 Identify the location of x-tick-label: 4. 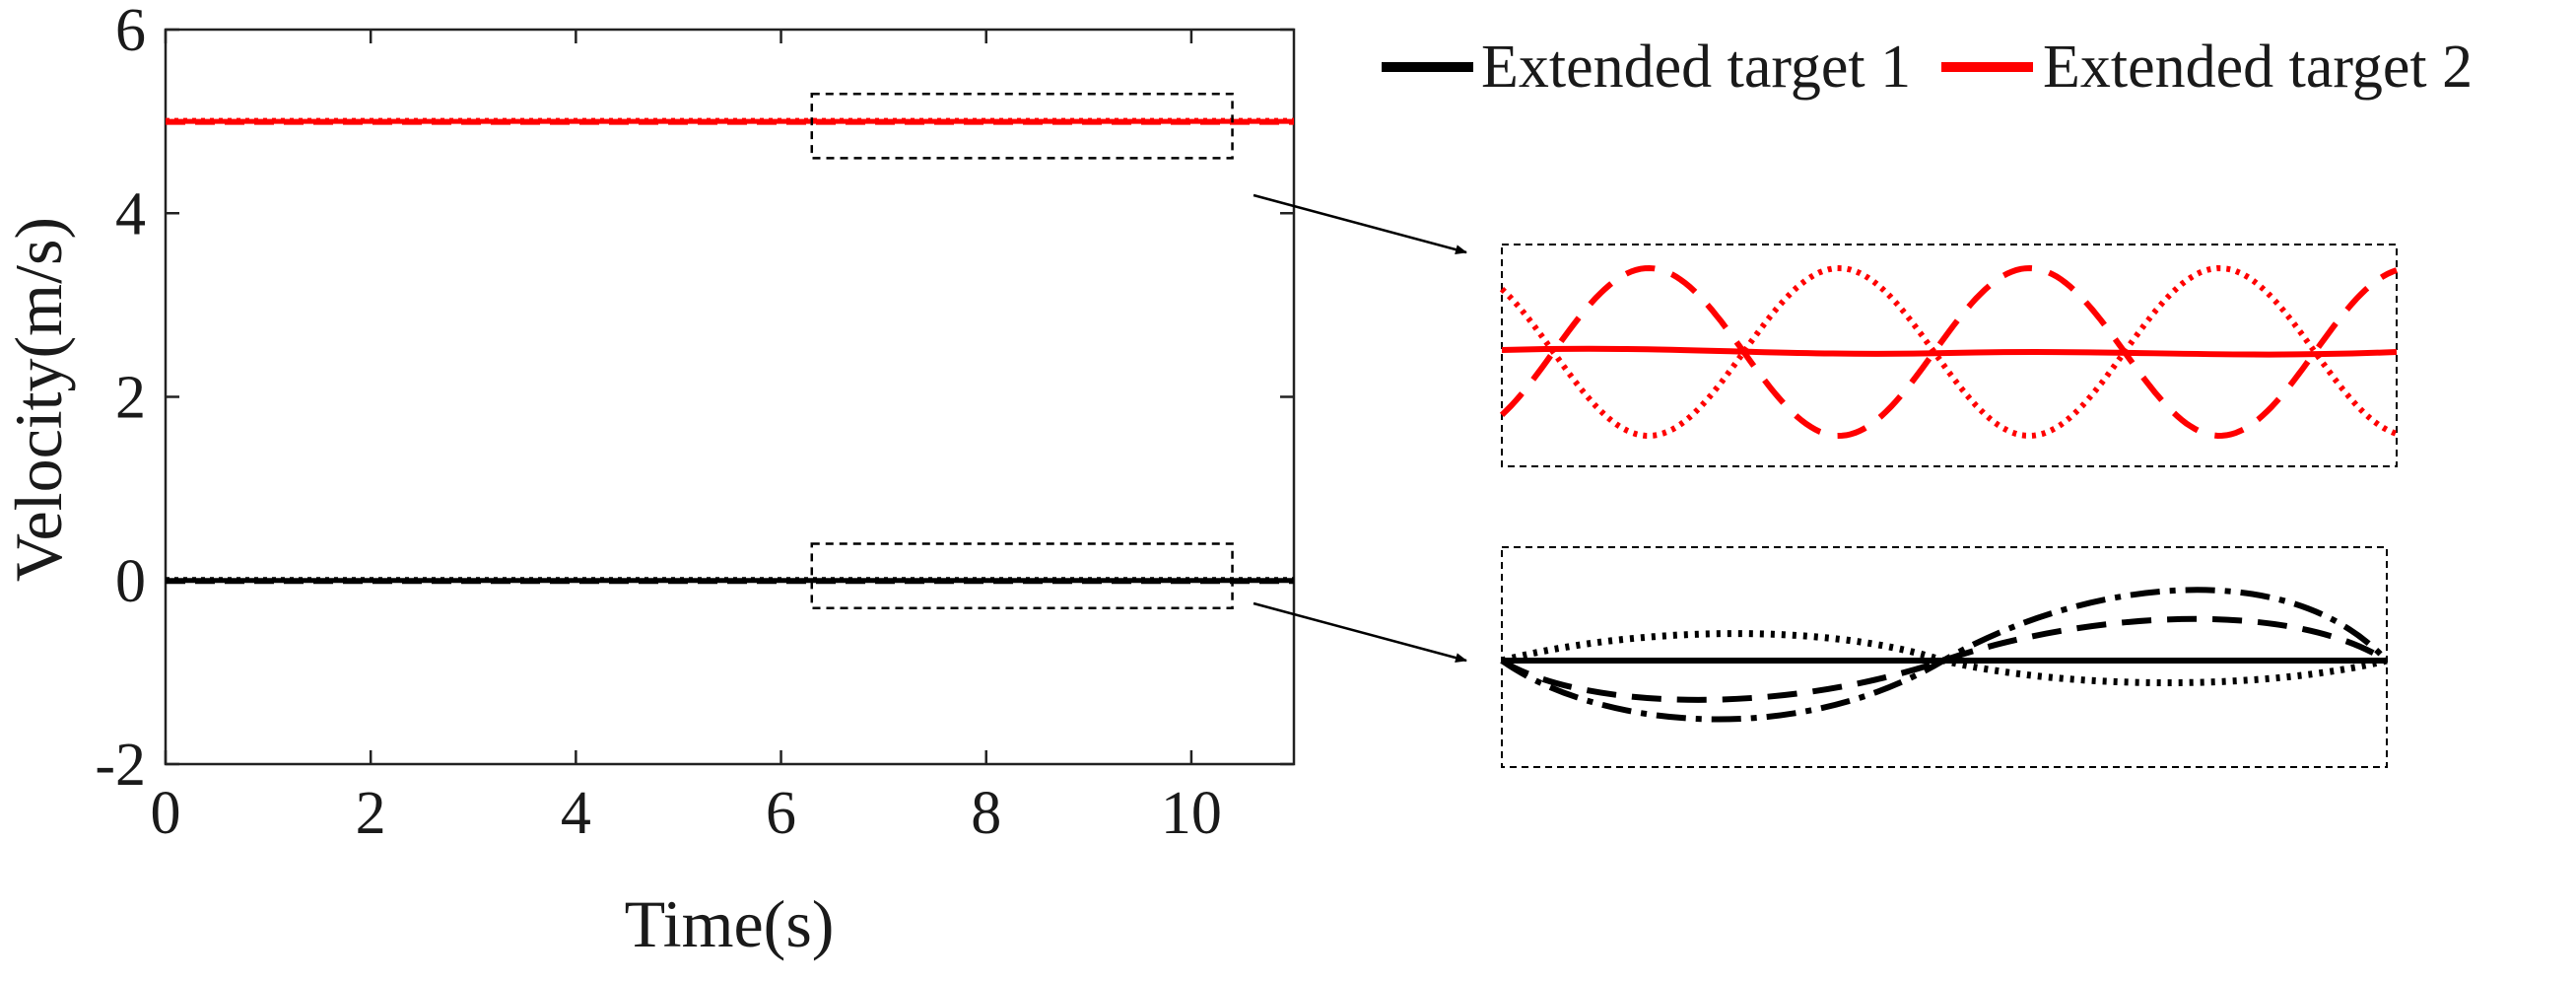
(576, 813).